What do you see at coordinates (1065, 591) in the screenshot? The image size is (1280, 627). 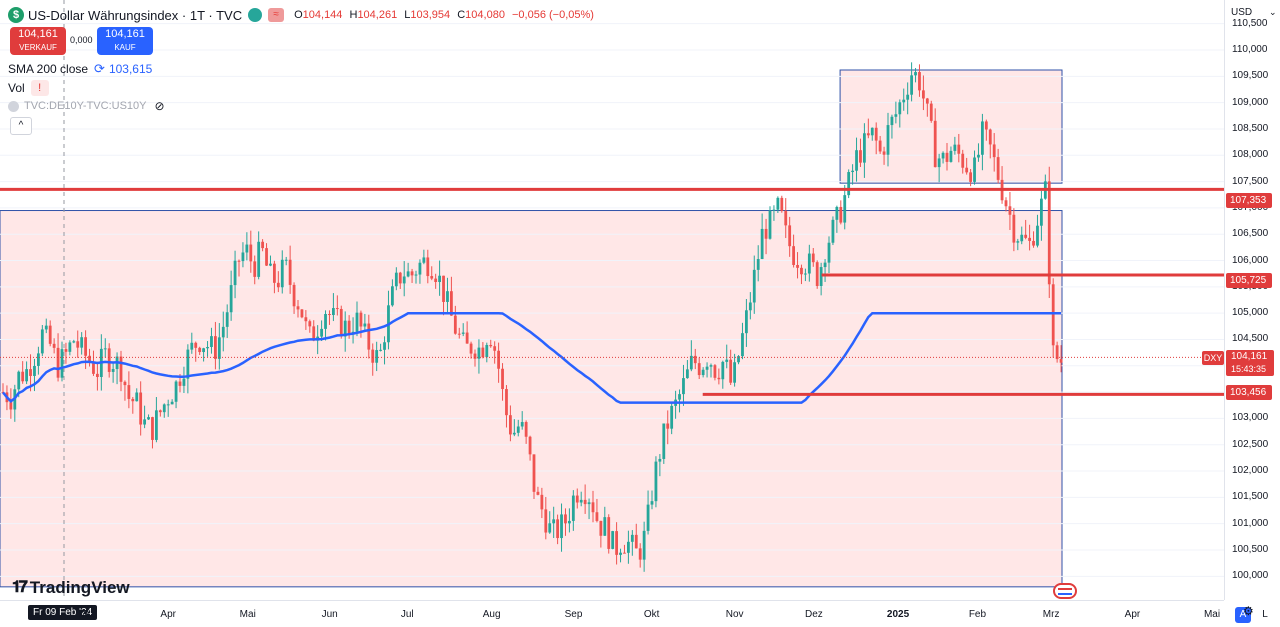 I see `flag-icon` at bounding box center [1065, 591].